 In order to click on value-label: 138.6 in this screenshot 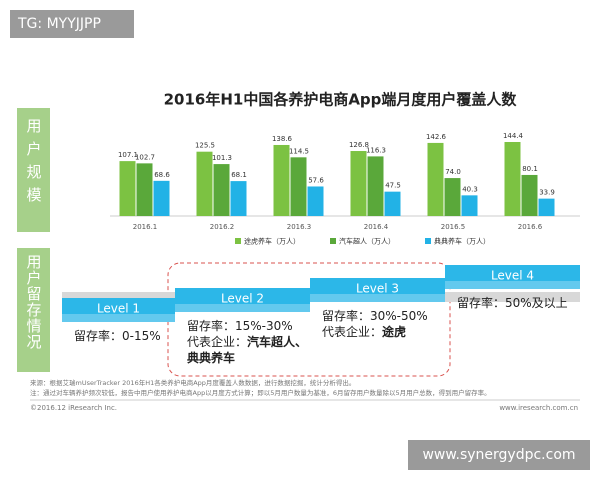, I will do `click(282, 139)`.